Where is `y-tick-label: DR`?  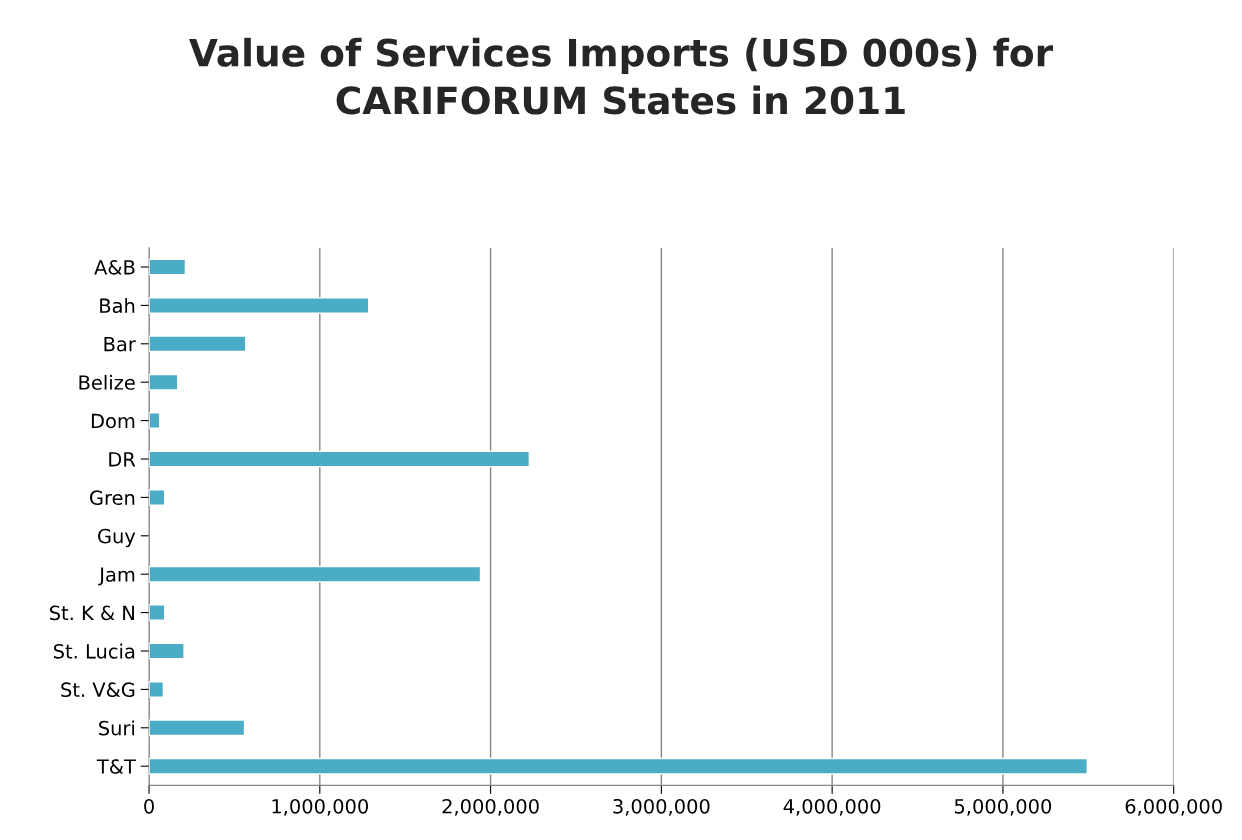 y-tick-label: DR is located at coordinates (122, 459).